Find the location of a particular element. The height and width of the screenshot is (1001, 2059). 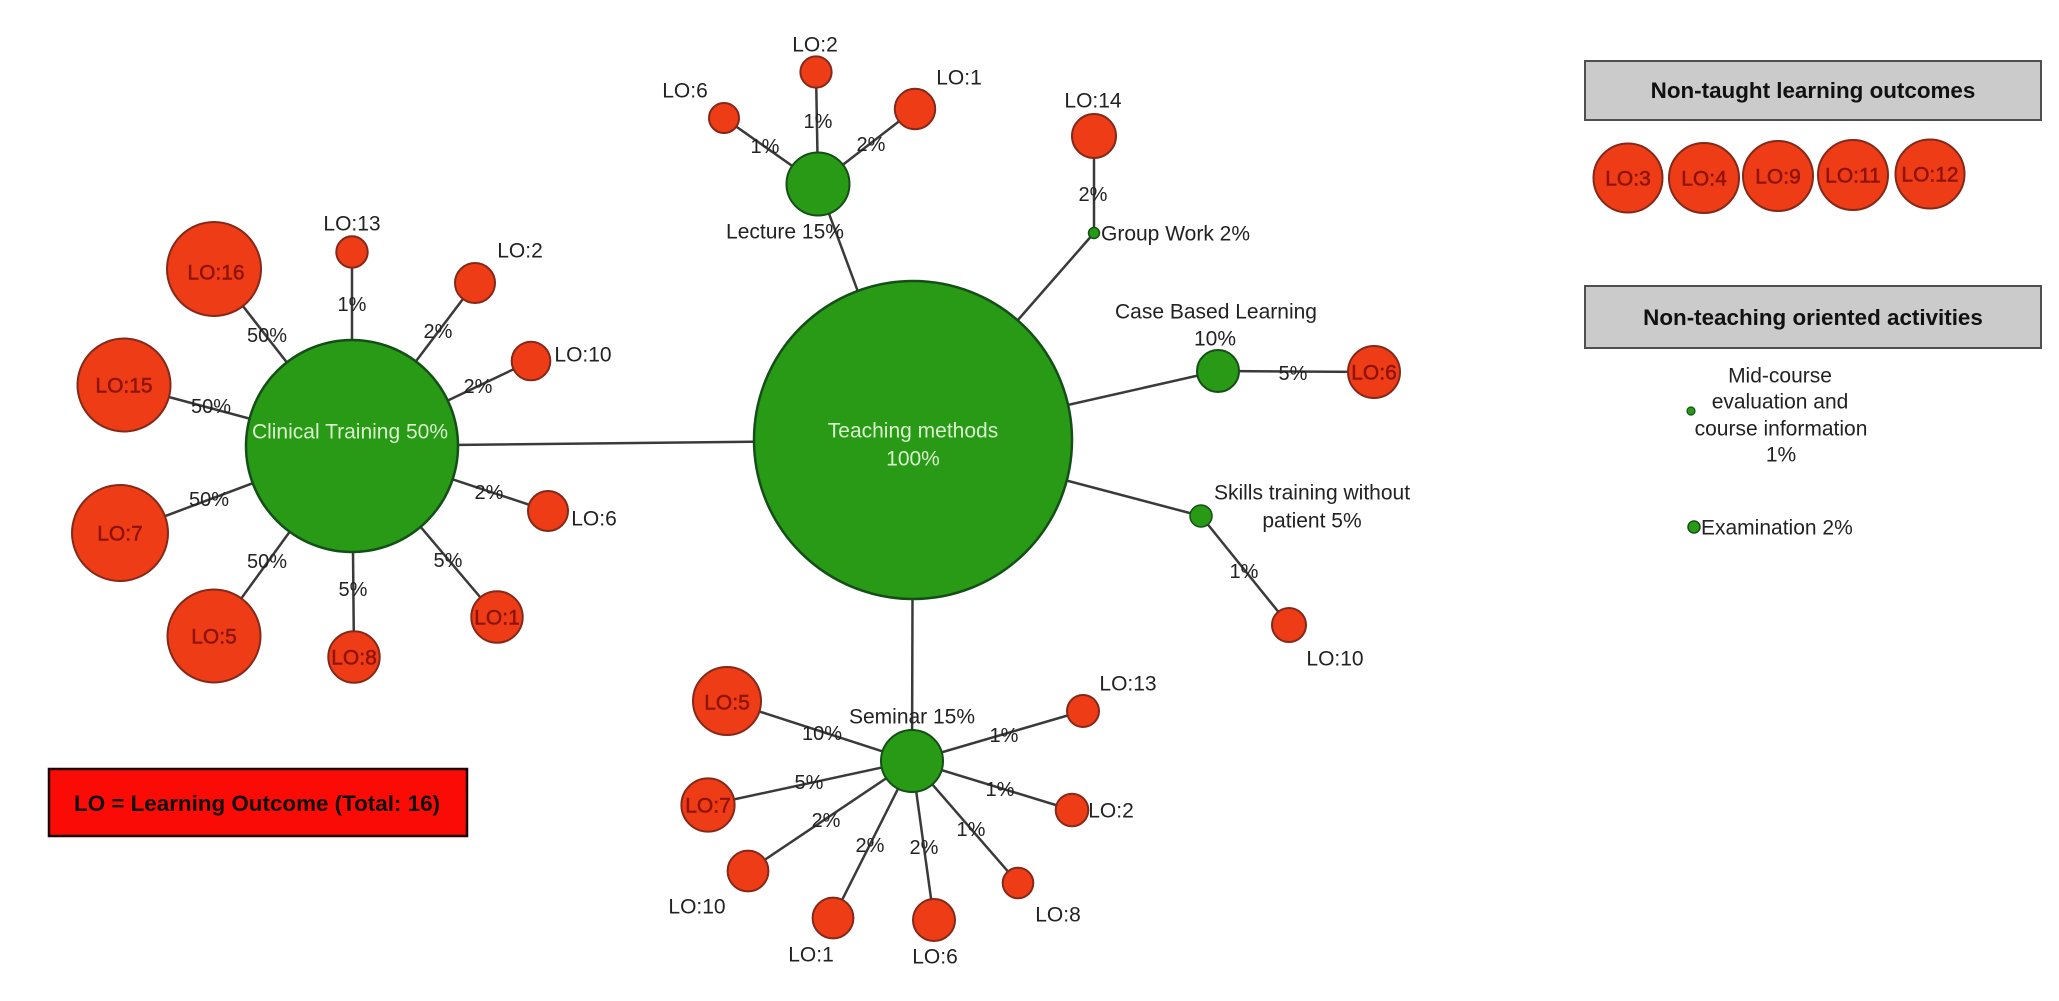

svg-text: LO:16 is located at coordinates (215, 273).